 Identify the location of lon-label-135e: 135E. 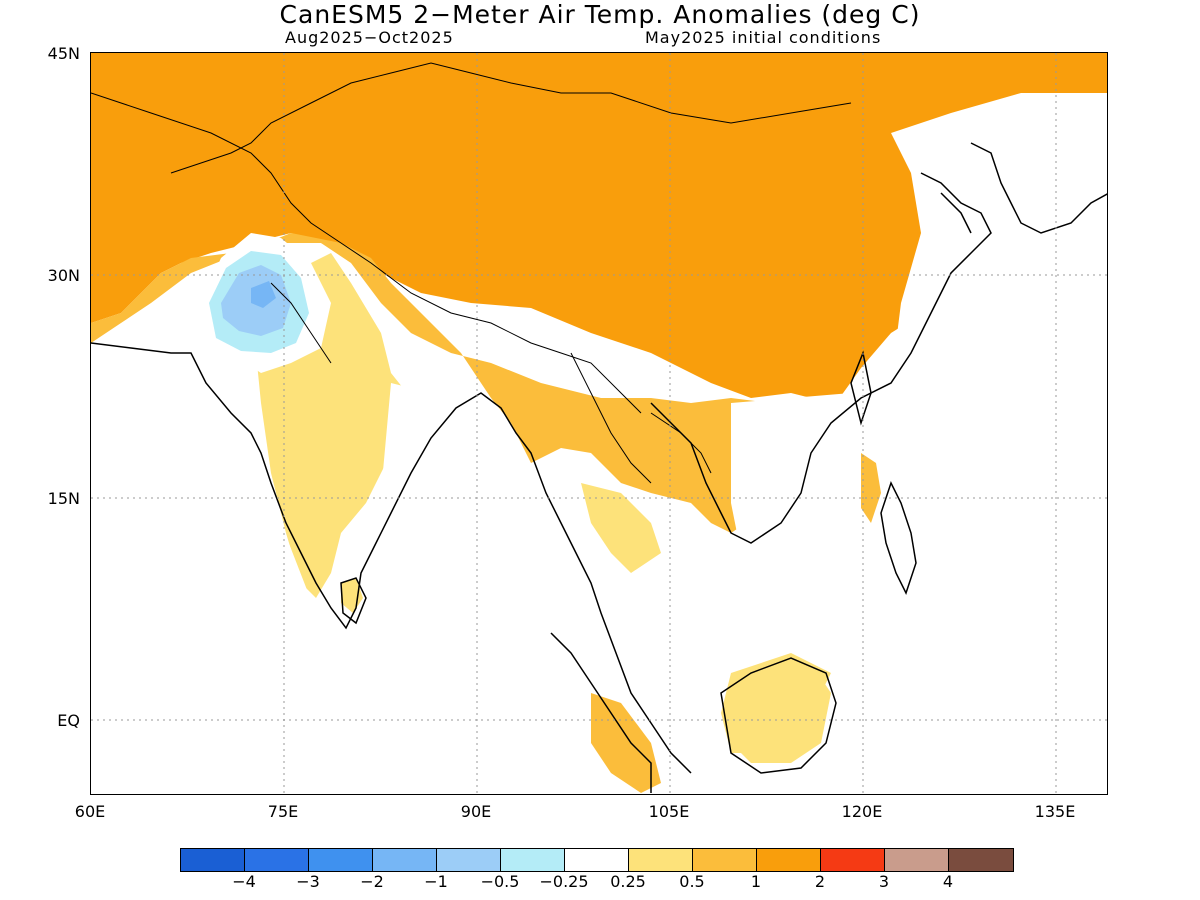
(1055, 811).